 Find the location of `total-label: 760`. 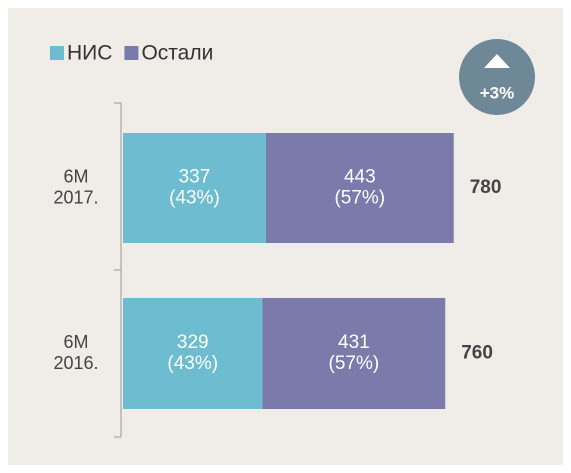

total-label: 760 is located at coordinates (477, 353).